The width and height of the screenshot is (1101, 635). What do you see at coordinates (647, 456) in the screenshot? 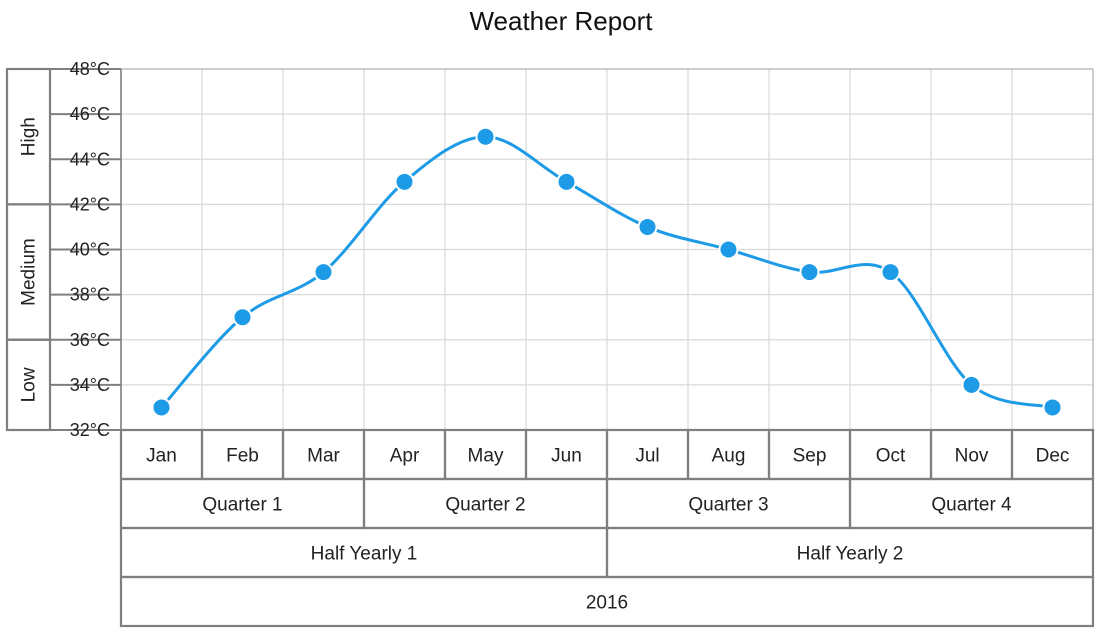
I see `x-tick-label: Jul` at bounding box center [647, 456].